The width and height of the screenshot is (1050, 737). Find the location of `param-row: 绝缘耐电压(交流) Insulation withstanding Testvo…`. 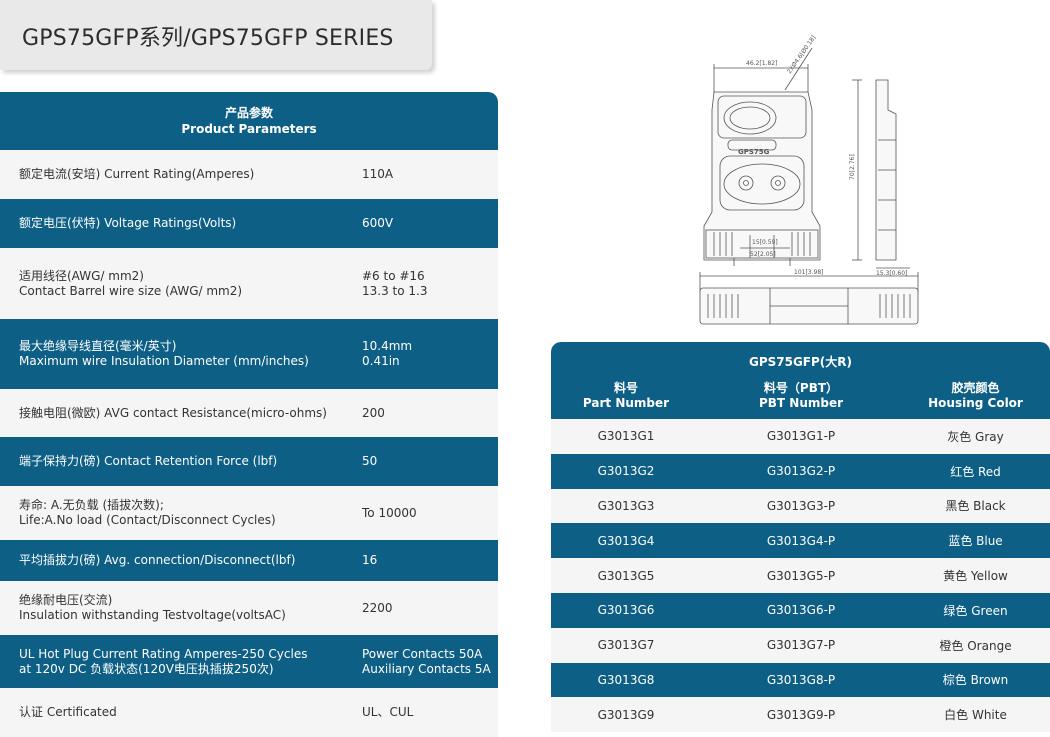

param-row: 绝缘耐电压(交流) Insulation withstanding Testvo… is located at coordinates (249, 608).